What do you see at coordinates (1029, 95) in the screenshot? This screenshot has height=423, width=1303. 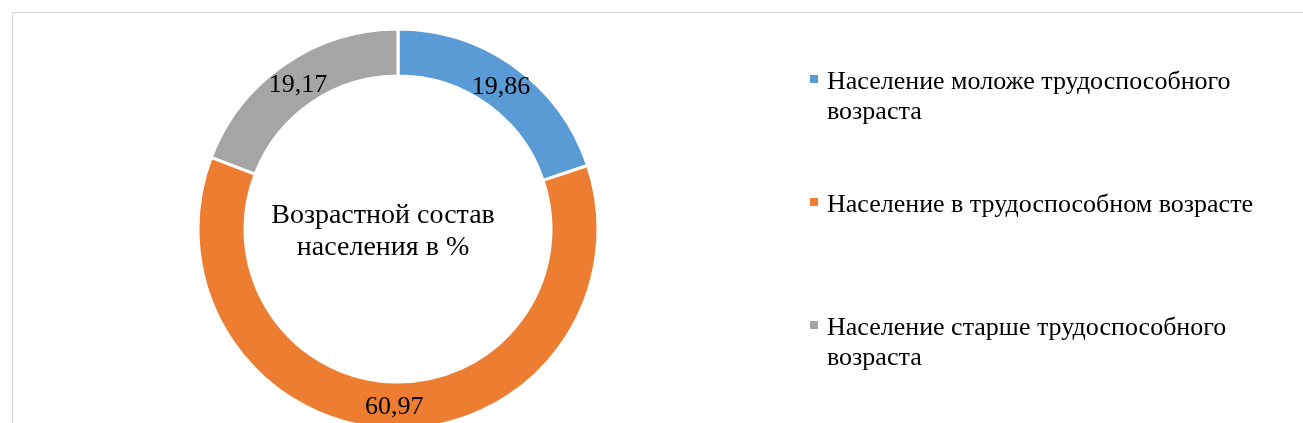 I see `legend-label: Население моложе трудоспособного возраста` at bounding box center [1029, 95].